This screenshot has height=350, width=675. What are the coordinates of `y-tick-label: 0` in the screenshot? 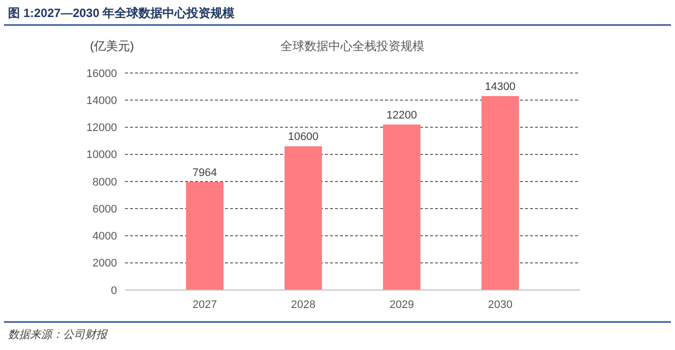 It's located at (113, 290).